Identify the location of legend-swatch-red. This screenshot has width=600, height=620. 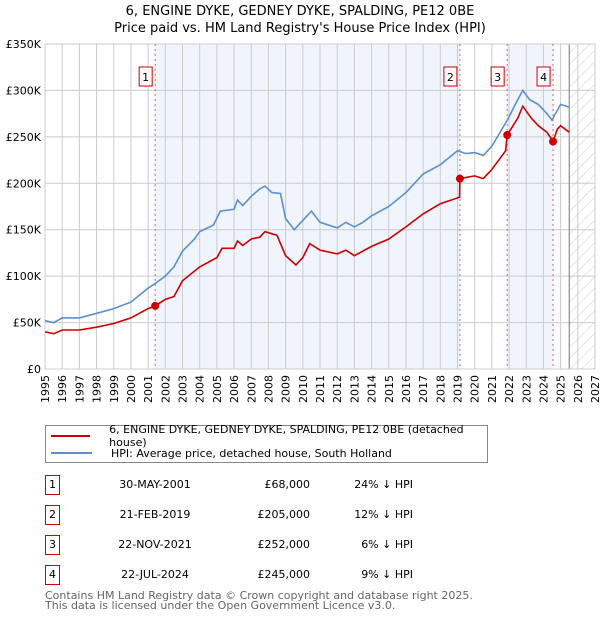
(71, 436).